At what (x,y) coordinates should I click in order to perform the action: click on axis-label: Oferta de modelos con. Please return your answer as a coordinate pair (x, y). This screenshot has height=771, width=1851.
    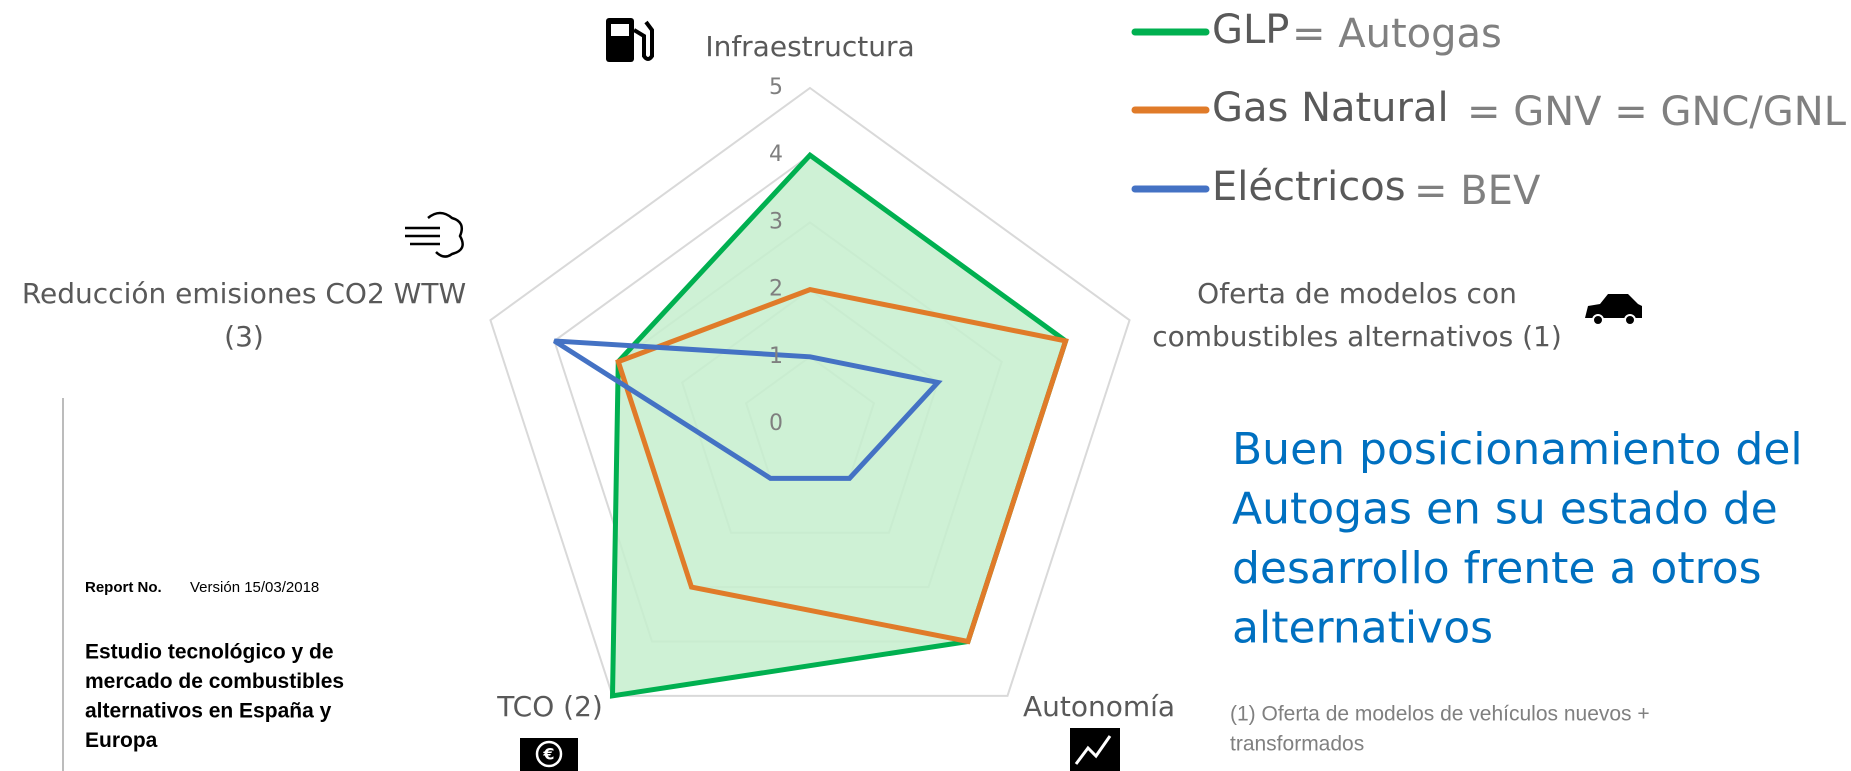
    Looking at the image, I should click on (1357, 293).